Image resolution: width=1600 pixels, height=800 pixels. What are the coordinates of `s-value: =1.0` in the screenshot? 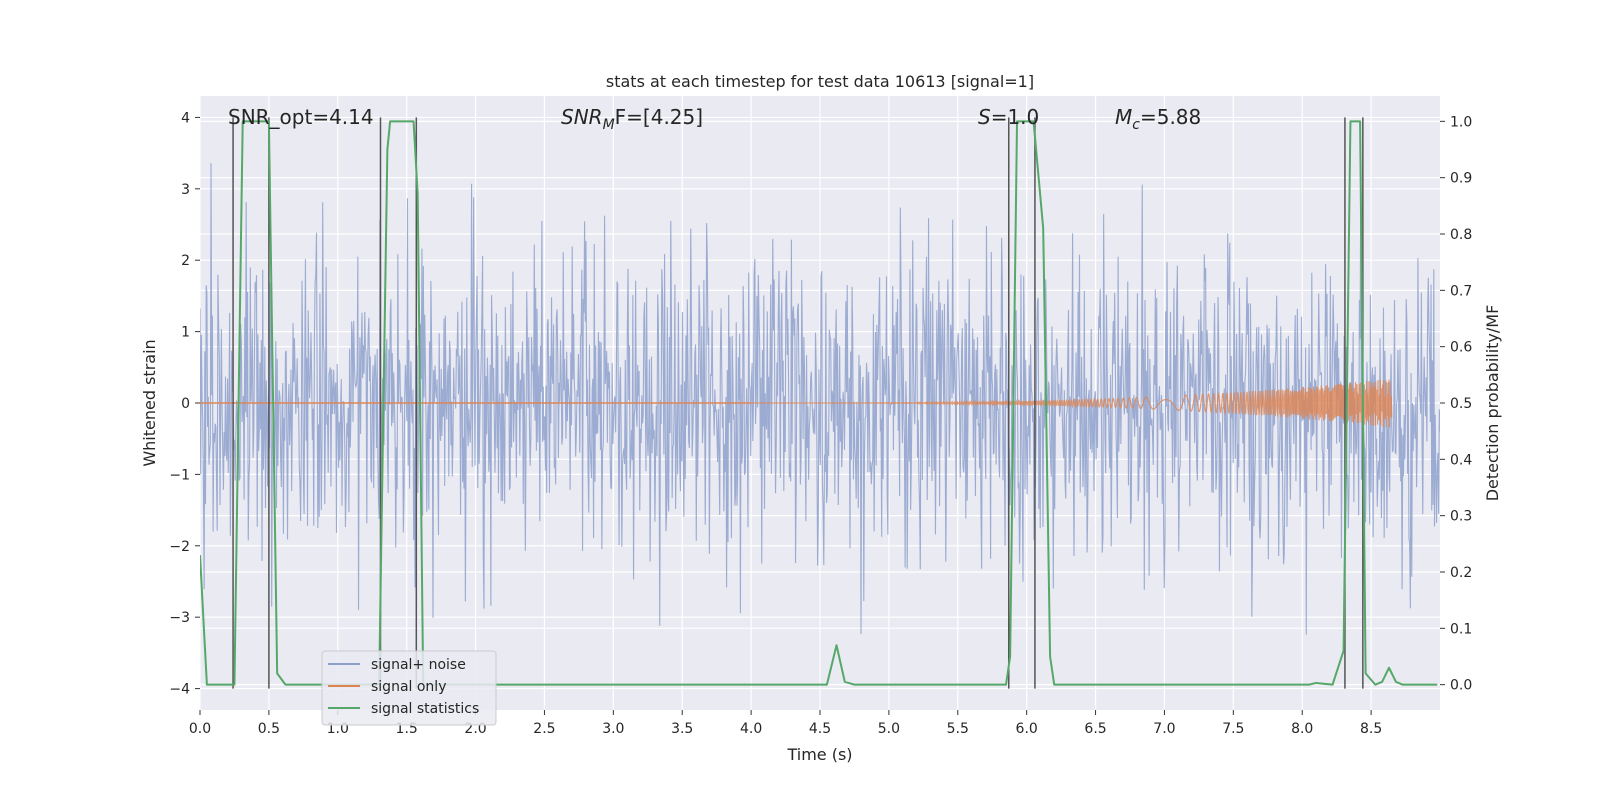 It's located at (1015, 117).